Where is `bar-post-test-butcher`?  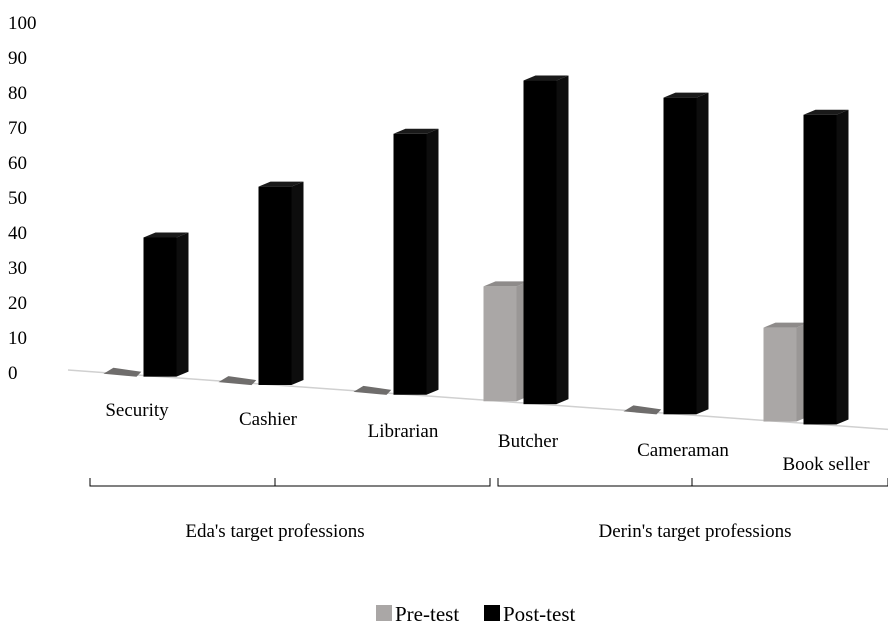
bar-post-test-butcher is located at coordinates (546, 240).